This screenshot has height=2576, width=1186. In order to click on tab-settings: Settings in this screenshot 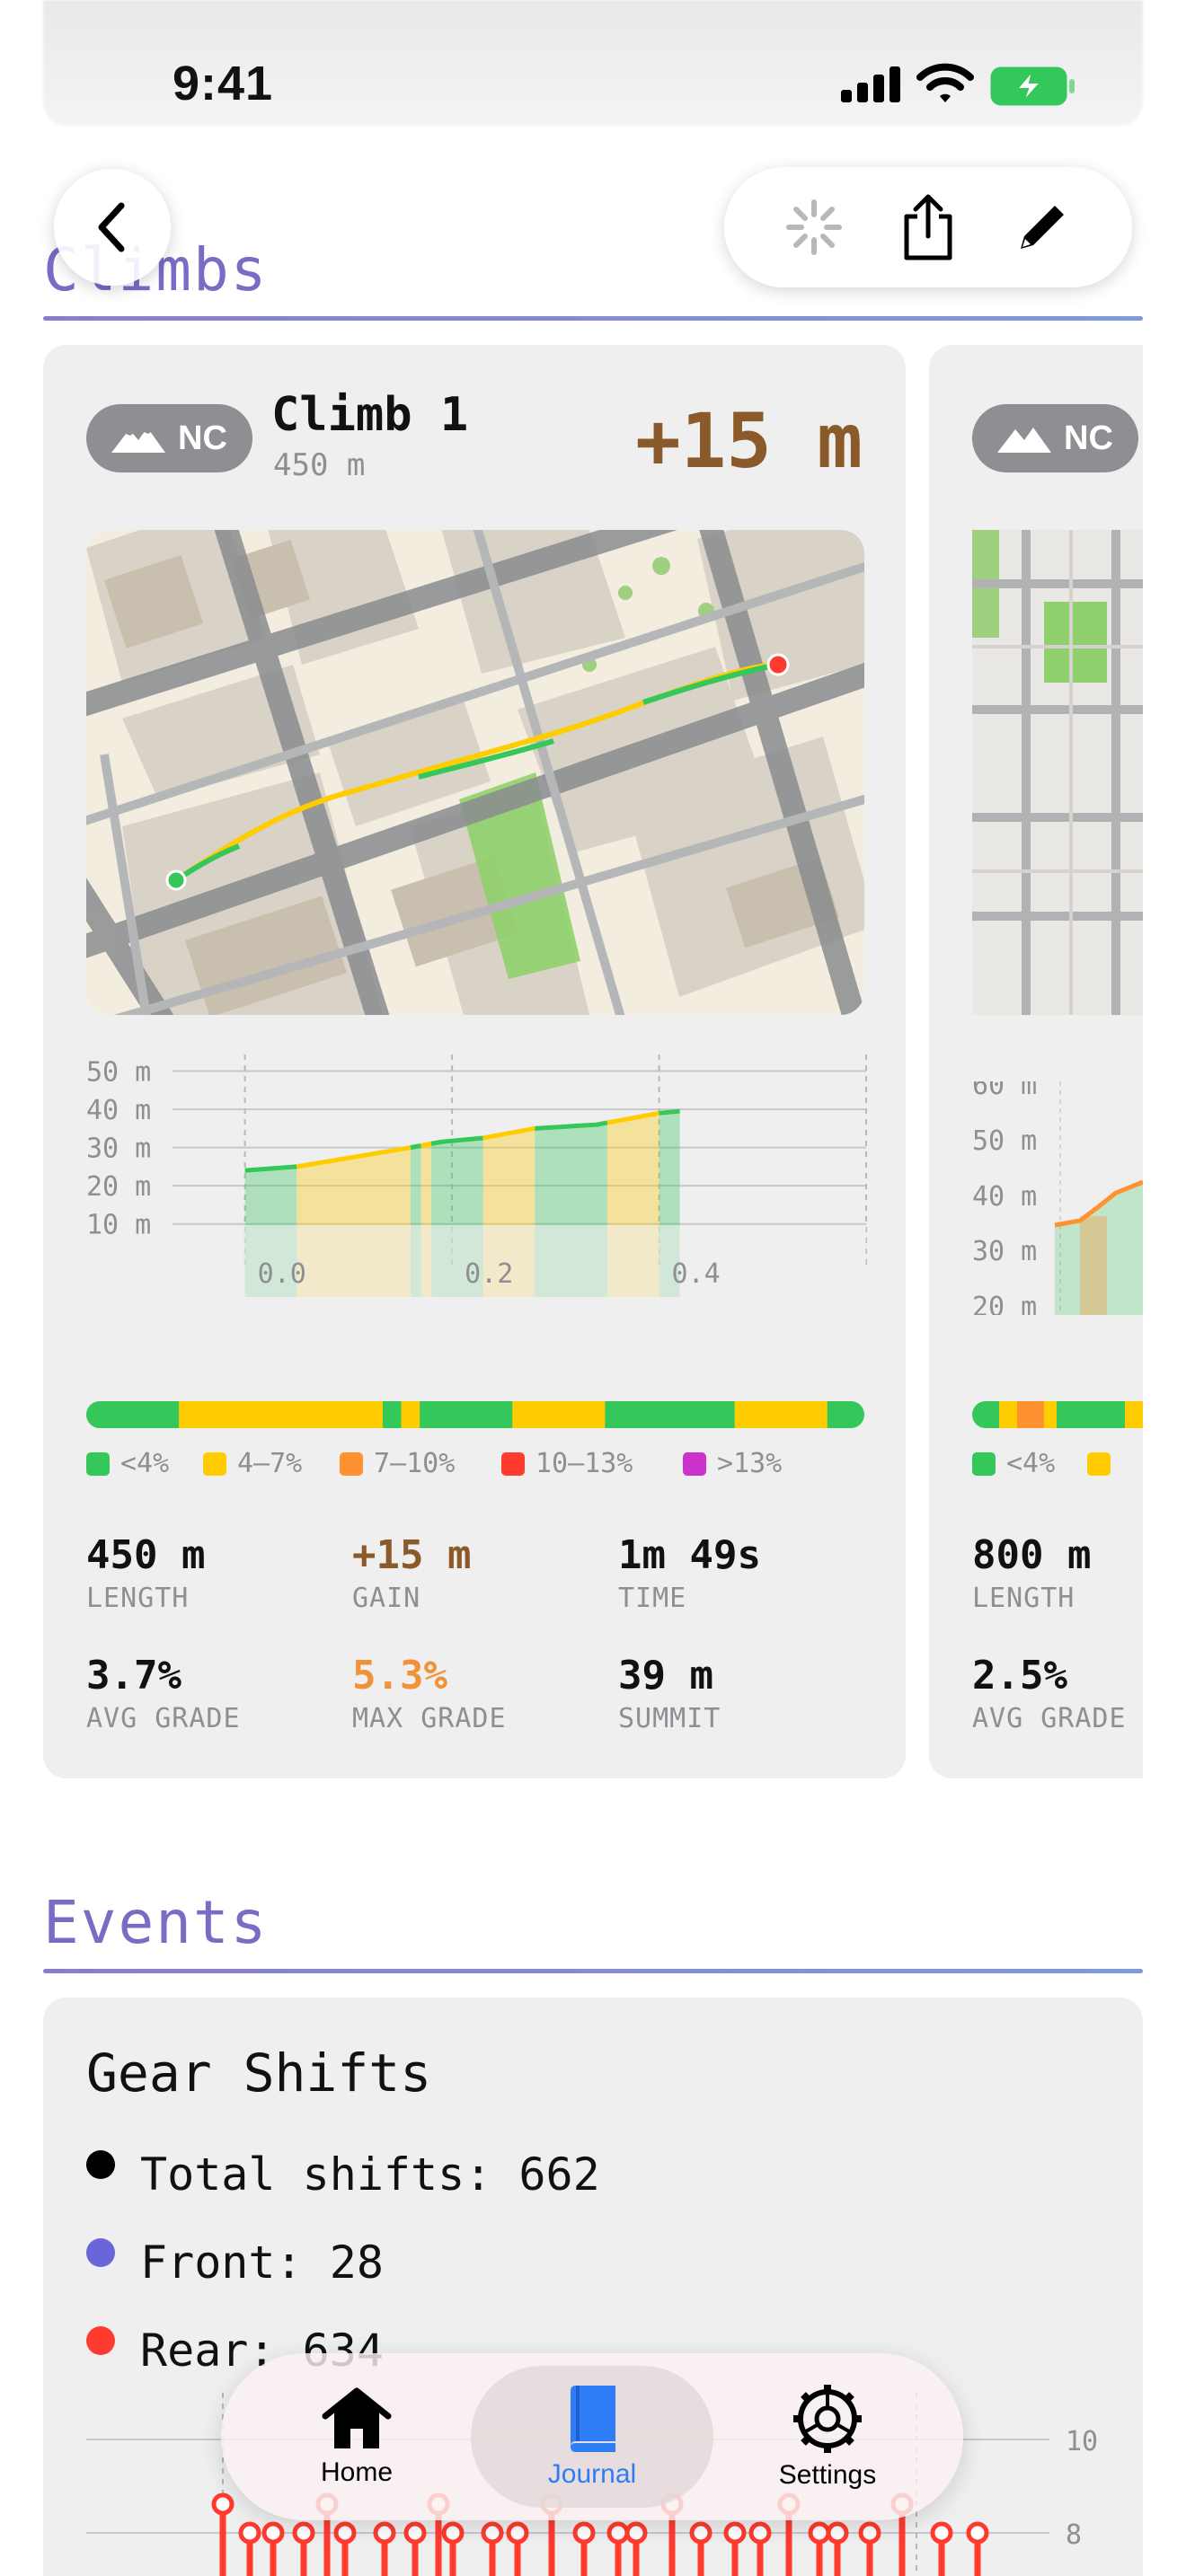, I will do `click(827, 2437)`.